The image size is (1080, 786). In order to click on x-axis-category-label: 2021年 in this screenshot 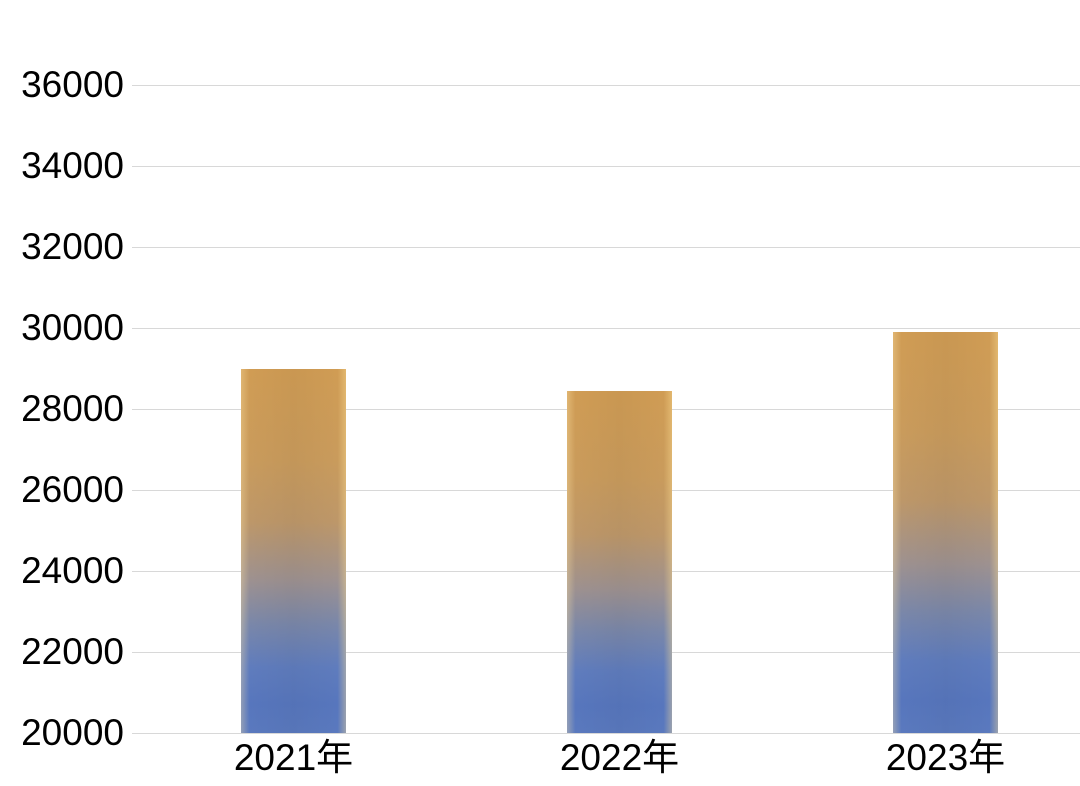, I will do `click(293, 757)`.